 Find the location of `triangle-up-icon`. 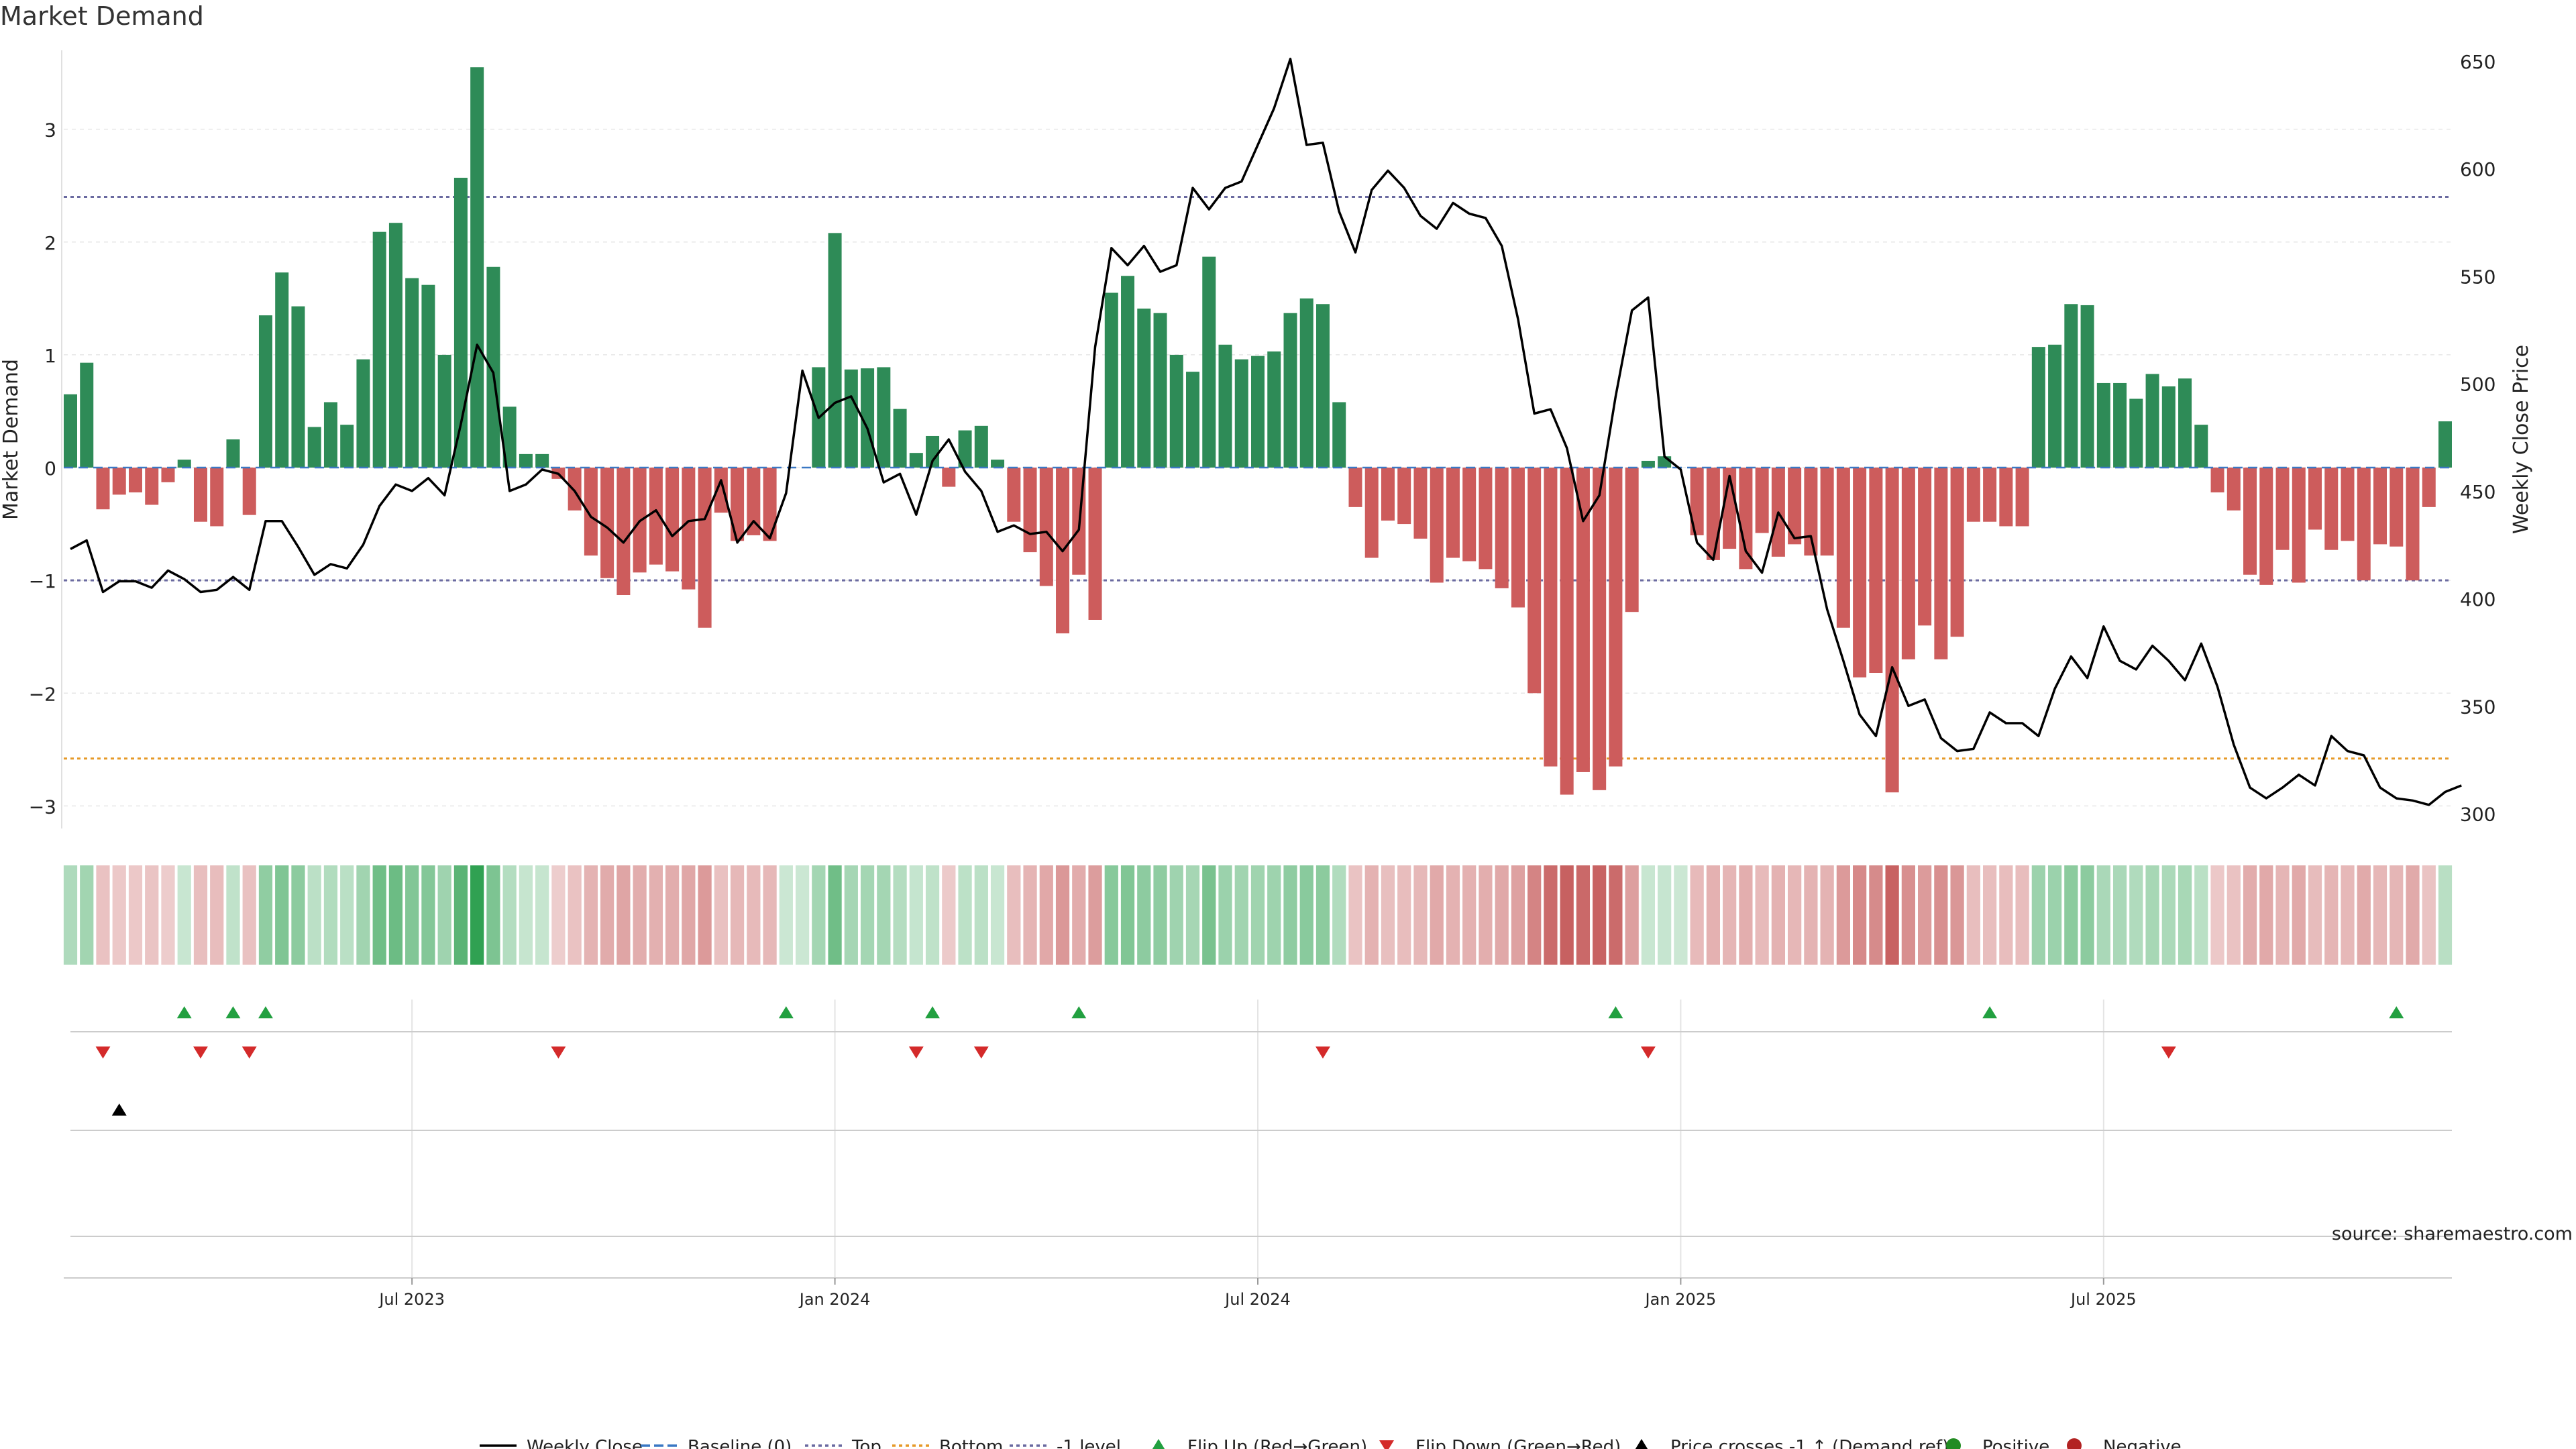

triangle-up-icon is located at coordinates (1158, 1444).